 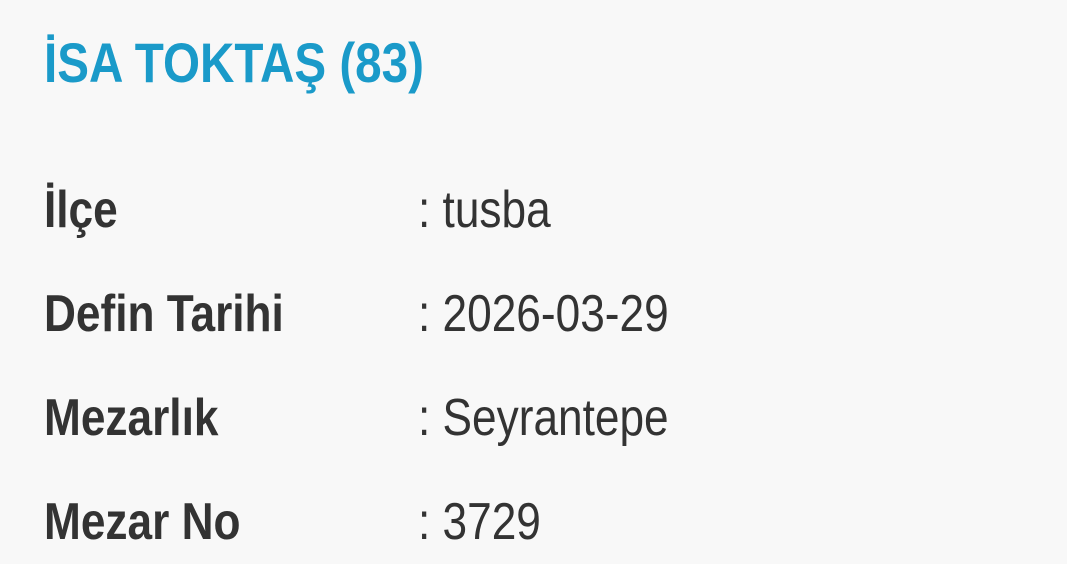 What do you see at coordinates (131, 418) in the screenshot?
I see `field-label: Mezarlık` at bounding box center [131, 418].